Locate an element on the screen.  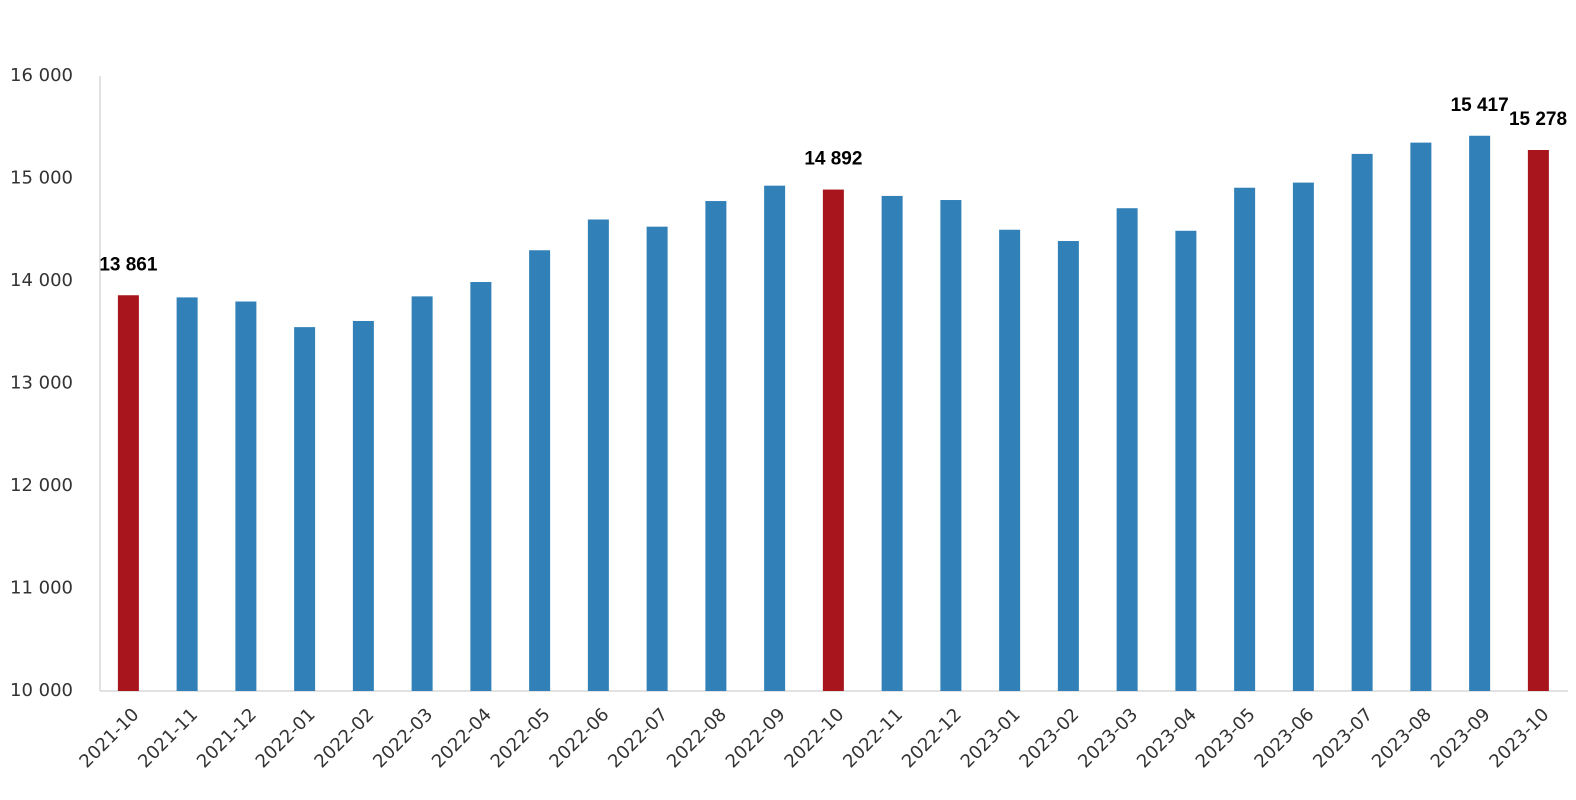
x-tick-label: 2023-05 is located at coordinates (1226, 738).